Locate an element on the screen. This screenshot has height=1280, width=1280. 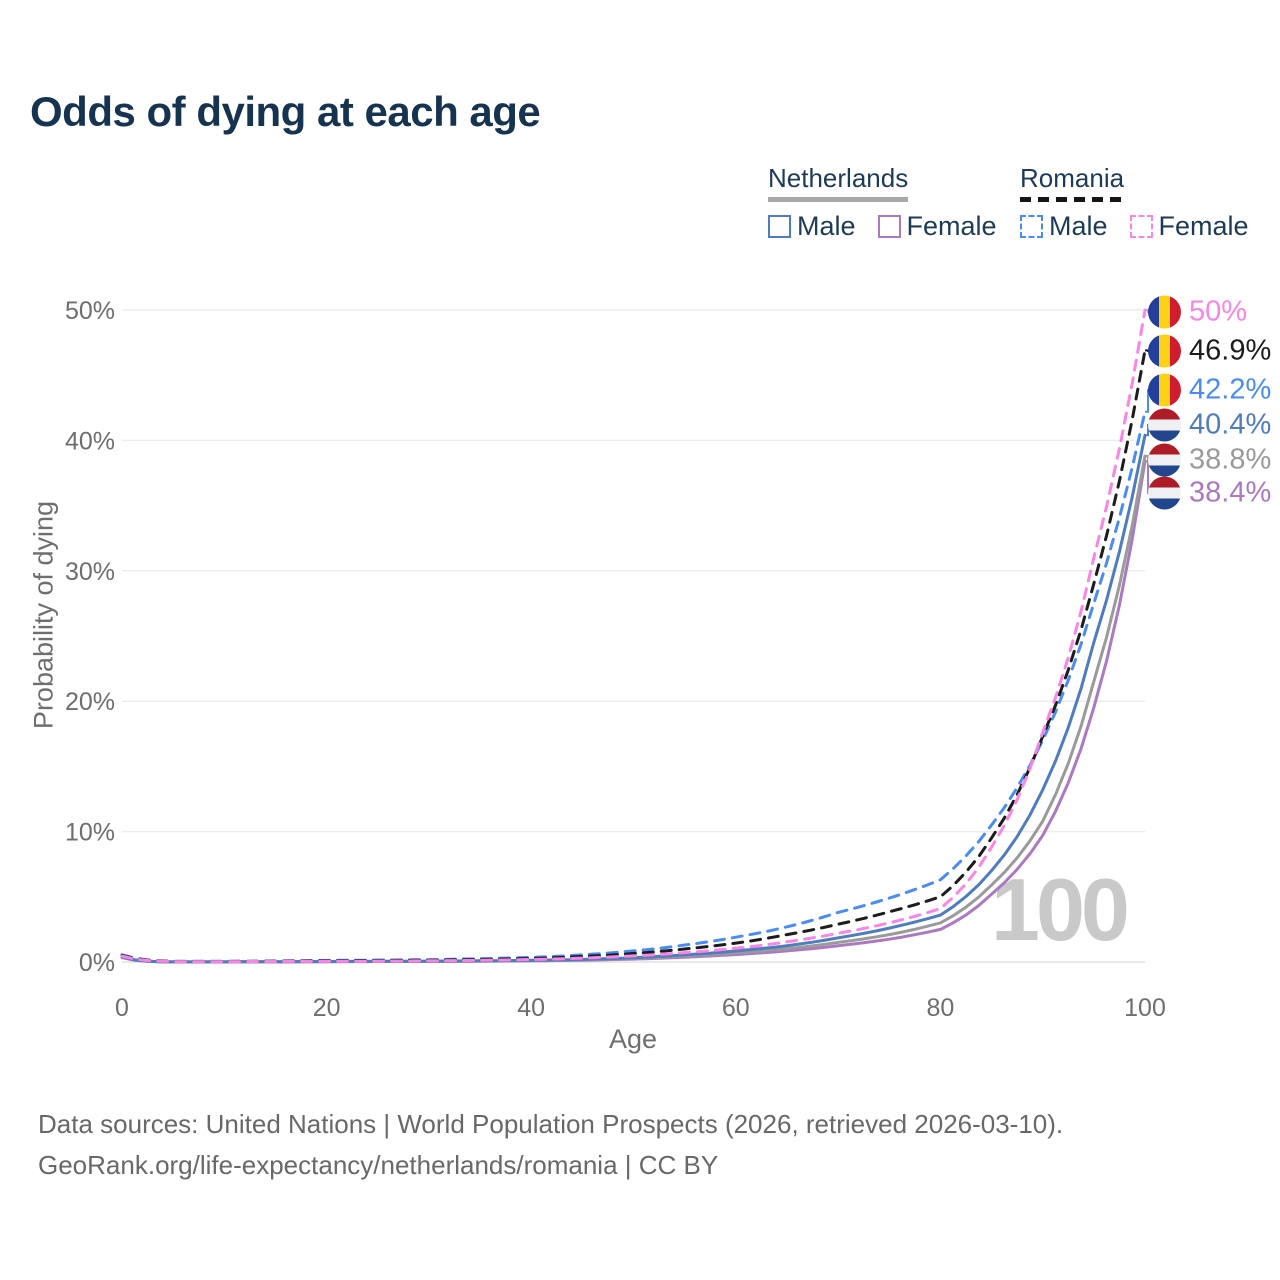
end-label-romania-both-sexes: 46.9% is located at coordinates (1210, 351).